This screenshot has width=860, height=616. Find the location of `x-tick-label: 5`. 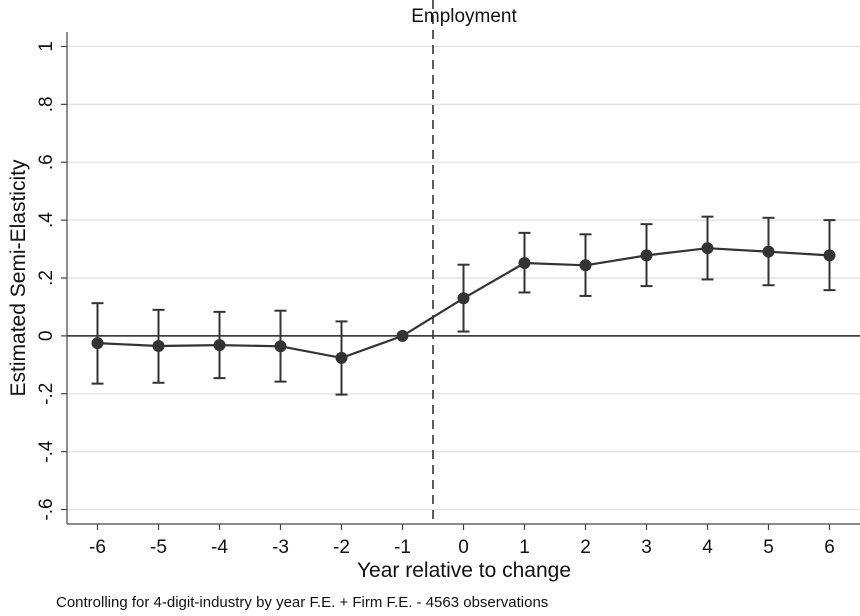

x-tick-label: 5 is located at coordinates (768, 547).